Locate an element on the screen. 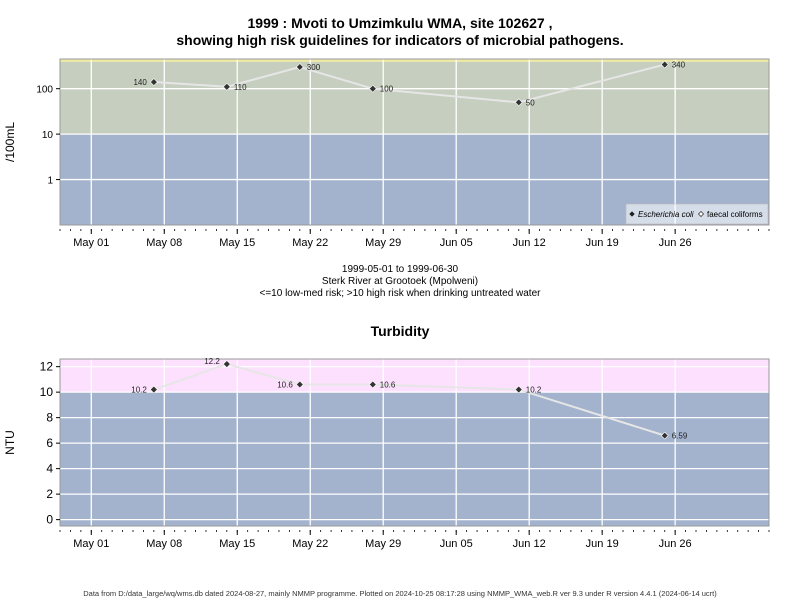 This screenshot has height=600, width=800. y-tick-label: 0 is located at coordinates (49, 520).